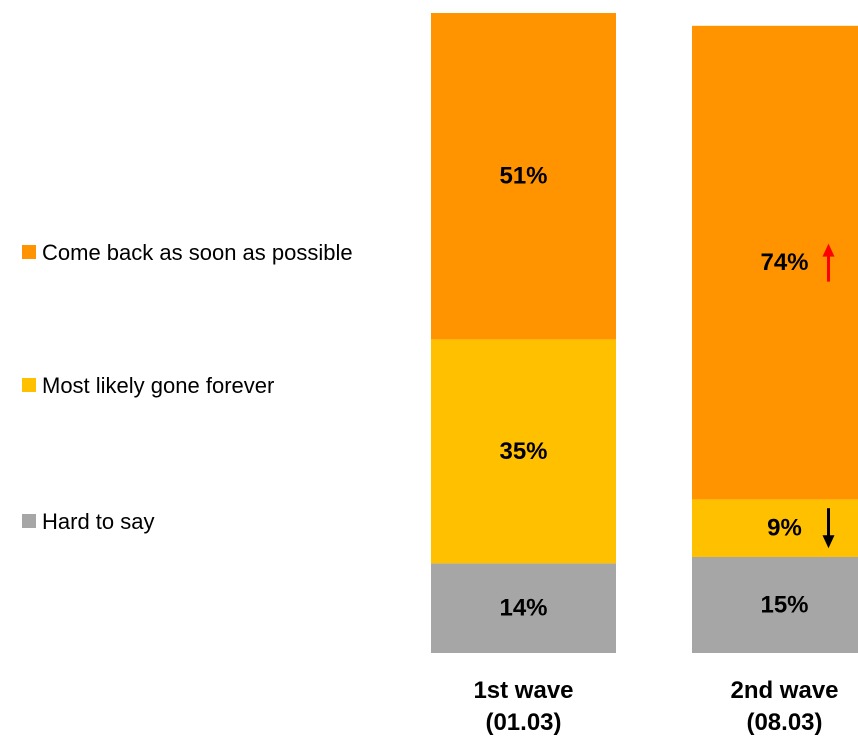 Image resolution: width=858 pixels, height=738 pixels. What do you see at coordinates (784, 722) in the screenshot?
I see `category-label-2-line-2: (08.03)` at bounding box center [784, 722].